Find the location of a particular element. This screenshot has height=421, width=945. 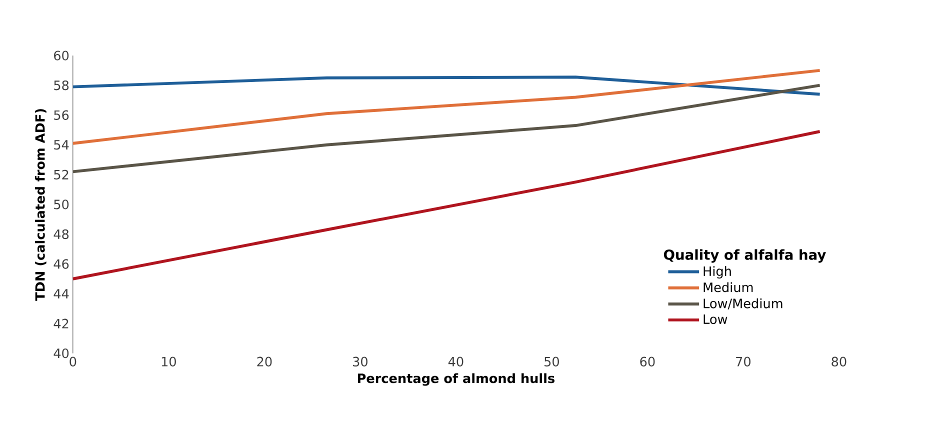

y-tick-label: 46 is located at coordinates (61, 264).